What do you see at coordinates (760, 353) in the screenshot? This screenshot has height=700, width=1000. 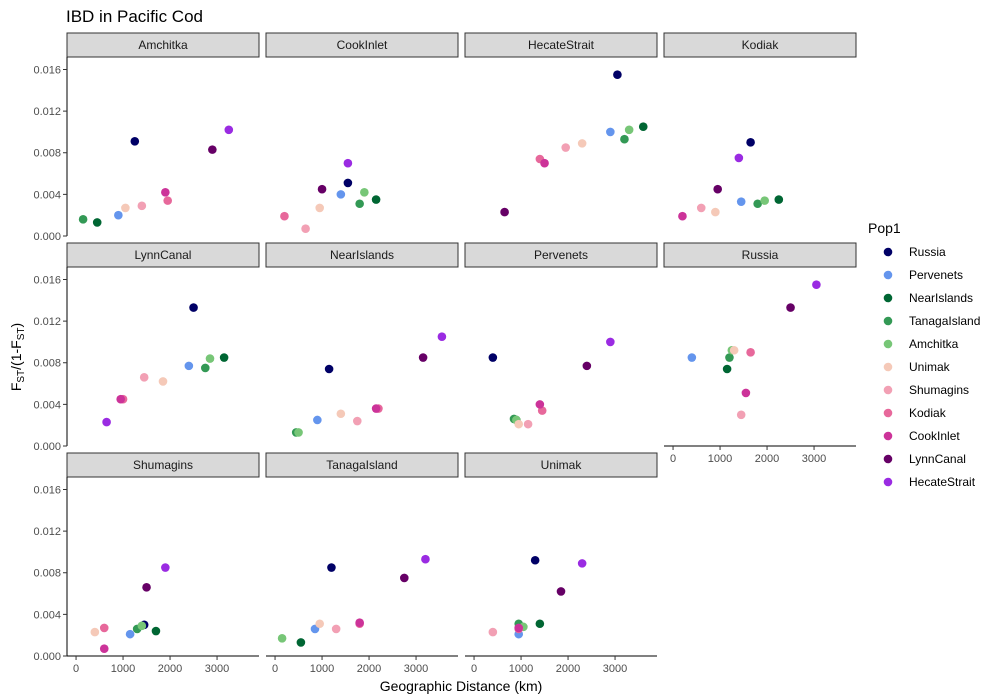 I see `facet-panel: Russia 0 1000 2000 3000` at bounding box center [760, 353].